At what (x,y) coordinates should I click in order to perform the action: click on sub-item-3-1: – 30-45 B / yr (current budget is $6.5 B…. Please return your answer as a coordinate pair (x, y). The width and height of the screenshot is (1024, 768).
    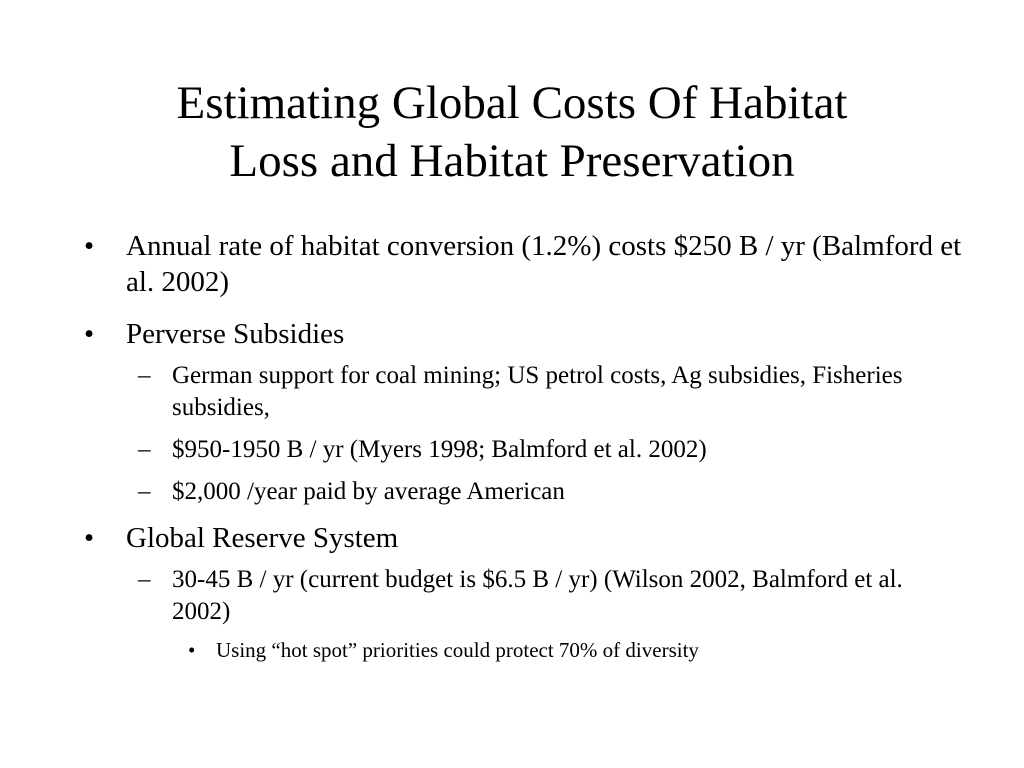
    Looking at the image, I should click on (545, 614).